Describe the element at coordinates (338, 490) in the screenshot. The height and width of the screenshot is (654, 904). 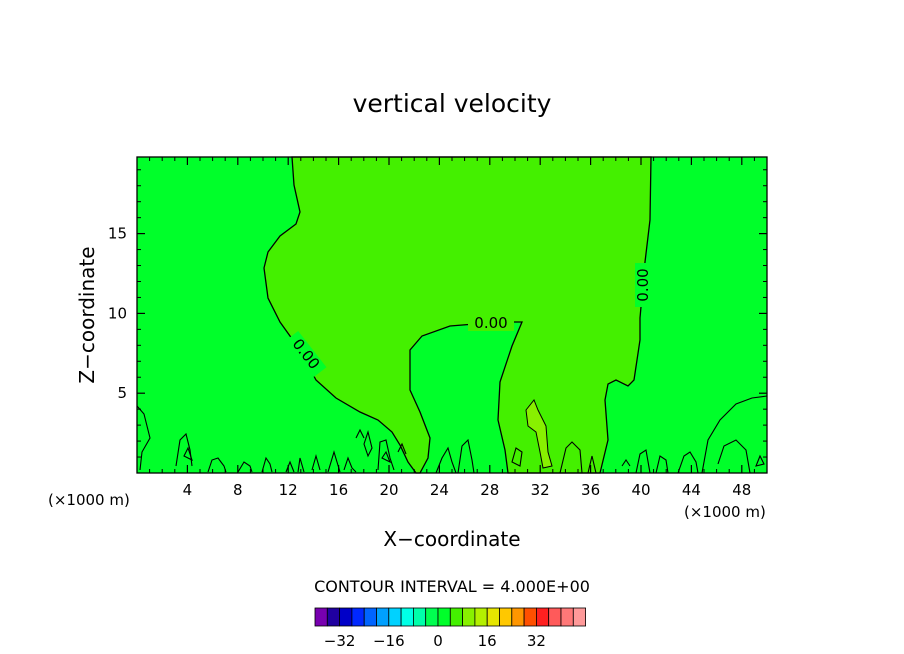
I see `x-tick-label: 16` at that location.